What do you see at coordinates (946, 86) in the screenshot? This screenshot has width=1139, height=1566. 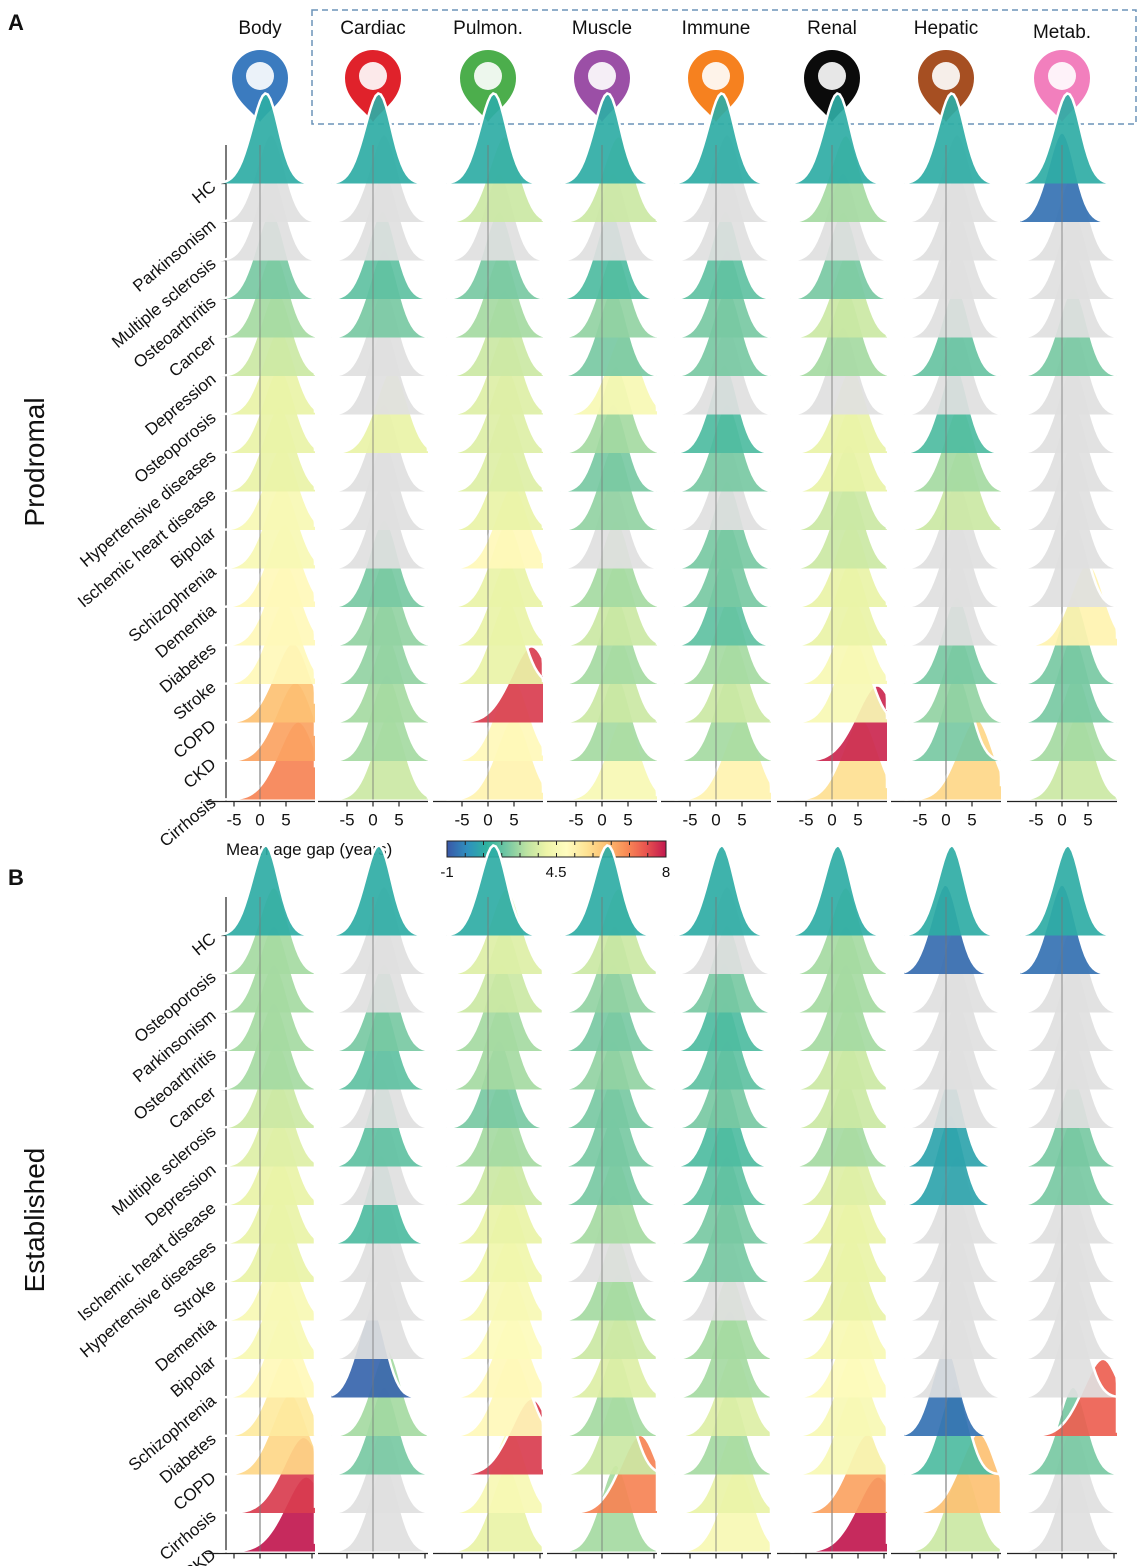 I see `liver-icon` at bounding box center [946, 86].